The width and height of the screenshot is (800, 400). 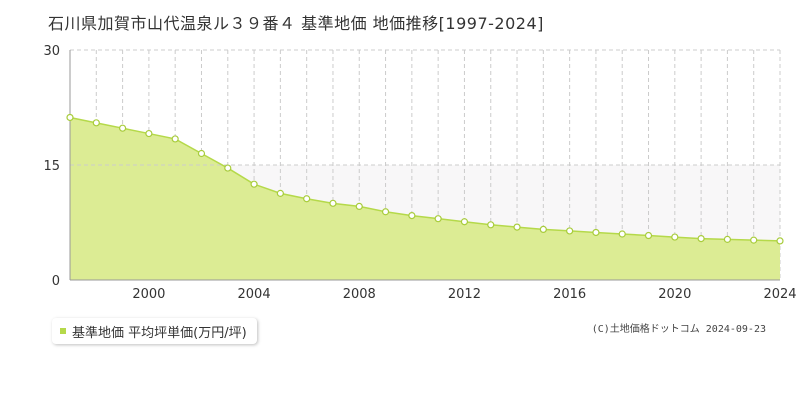 I want to click on legend: 基準地価 平均坪単価(万円/坪), so click(x=154, y=331).